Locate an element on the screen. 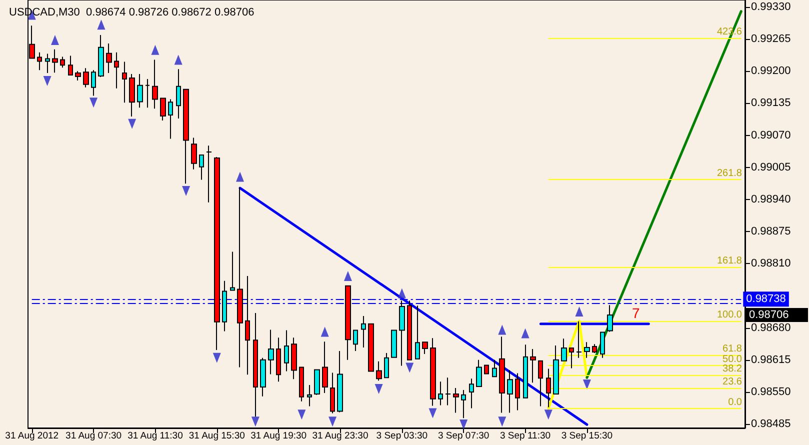 This screenshot has width=809, height=445. y-tick-label: 0.99070 is located at coordinates (771, 135).